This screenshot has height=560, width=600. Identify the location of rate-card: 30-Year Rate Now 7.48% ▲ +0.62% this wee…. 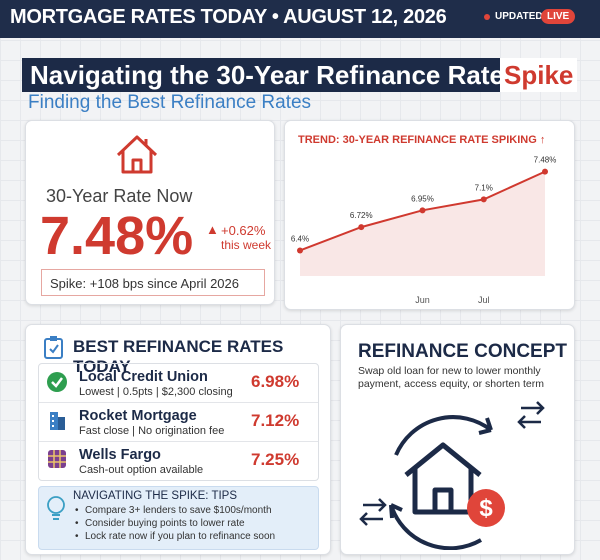
(150, 212).